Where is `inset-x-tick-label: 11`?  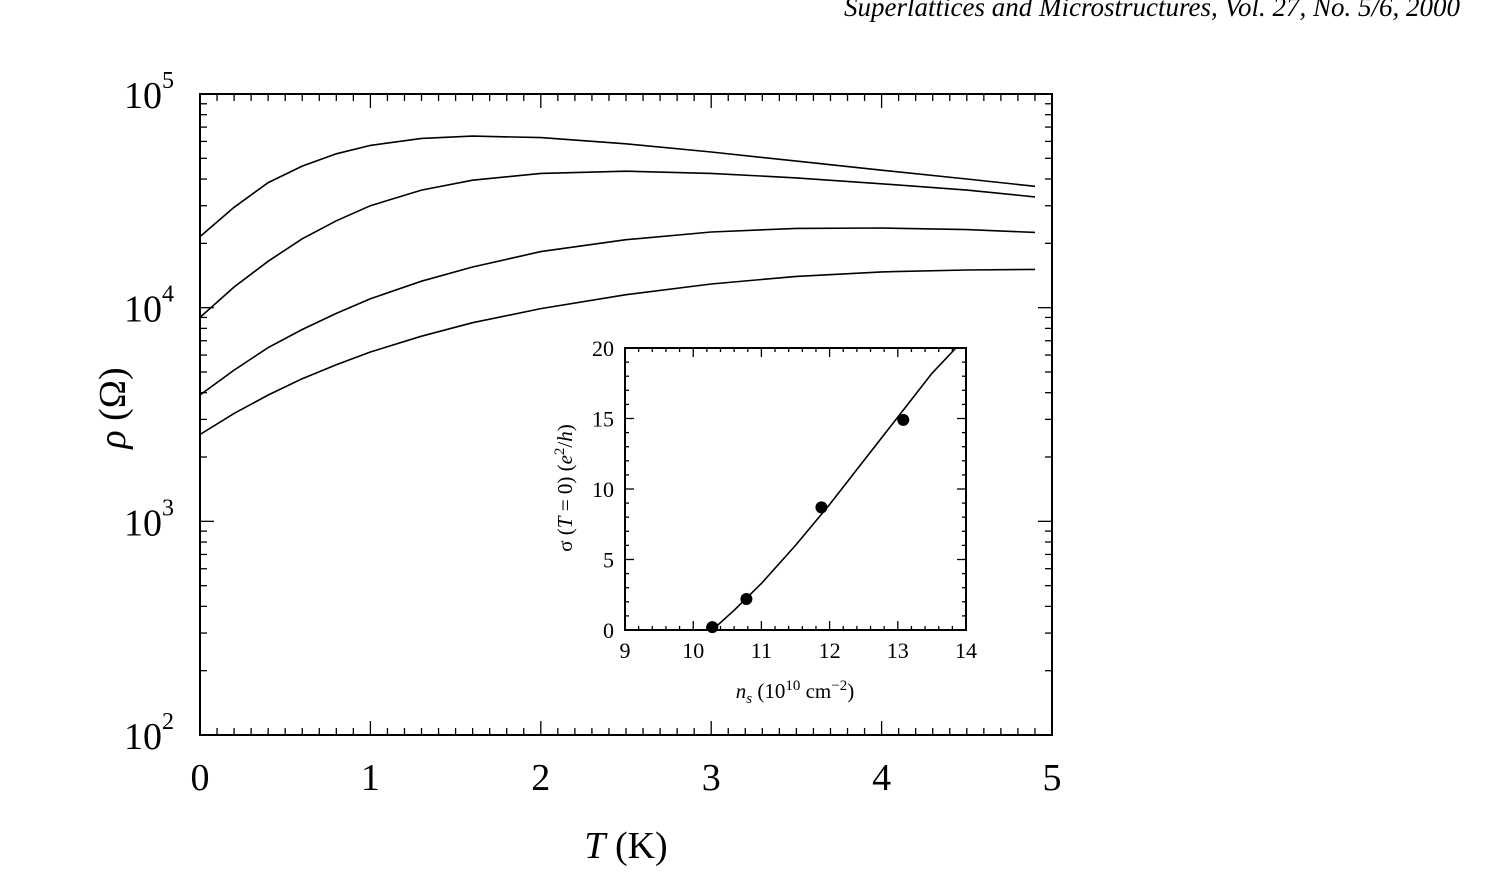 inset-x-tick-label: 11 is located at coordinates (761, 650).